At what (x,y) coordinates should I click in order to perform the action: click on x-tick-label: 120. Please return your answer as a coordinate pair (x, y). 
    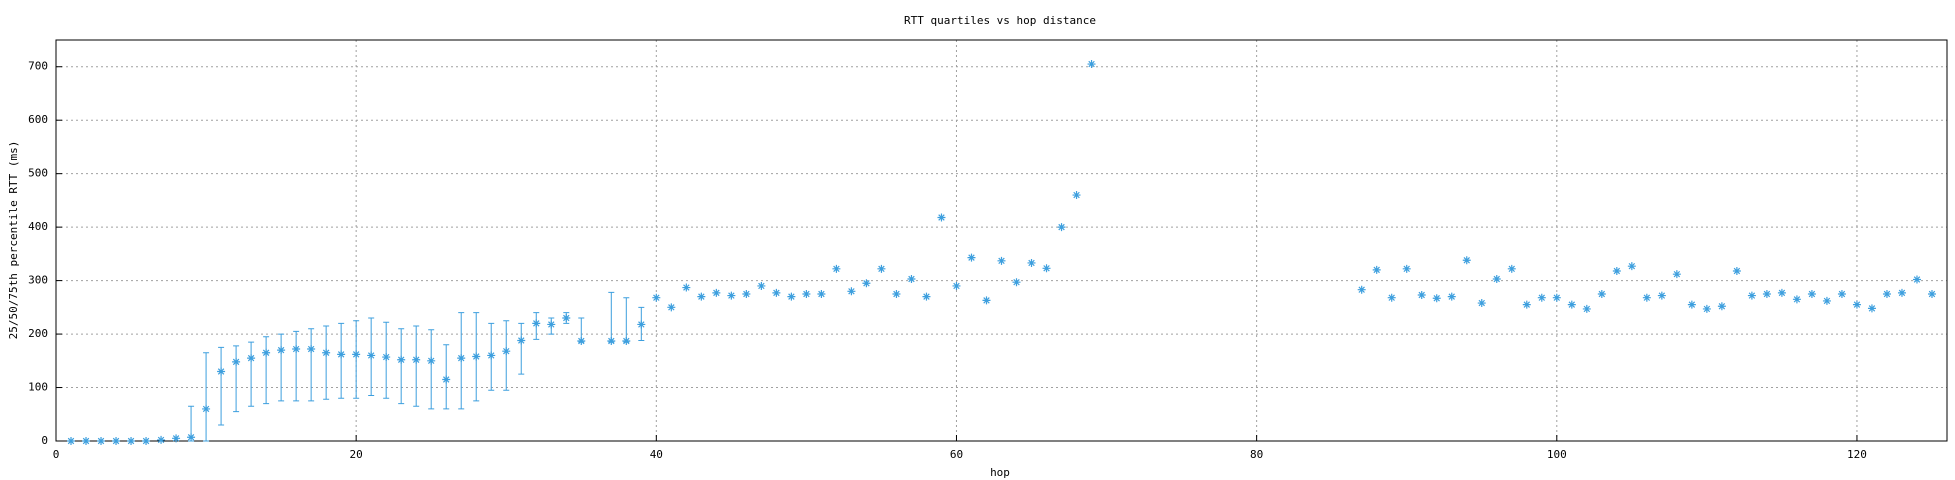
    Looking at the image, I should click on (1857, 454).